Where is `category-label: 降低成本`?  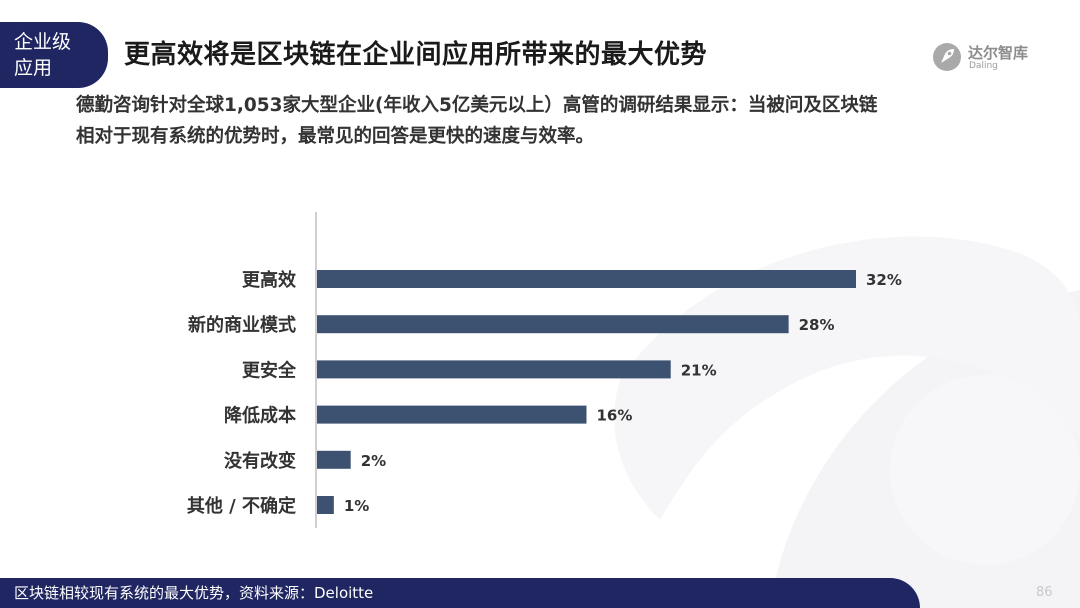 category-label: 降低成本 is located at coordinates (260, 416).